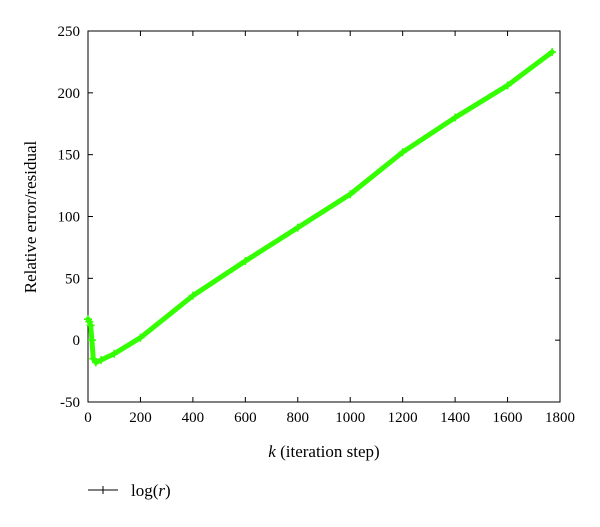  I want to click on x-tick-label: 1000, so click(350, 418).